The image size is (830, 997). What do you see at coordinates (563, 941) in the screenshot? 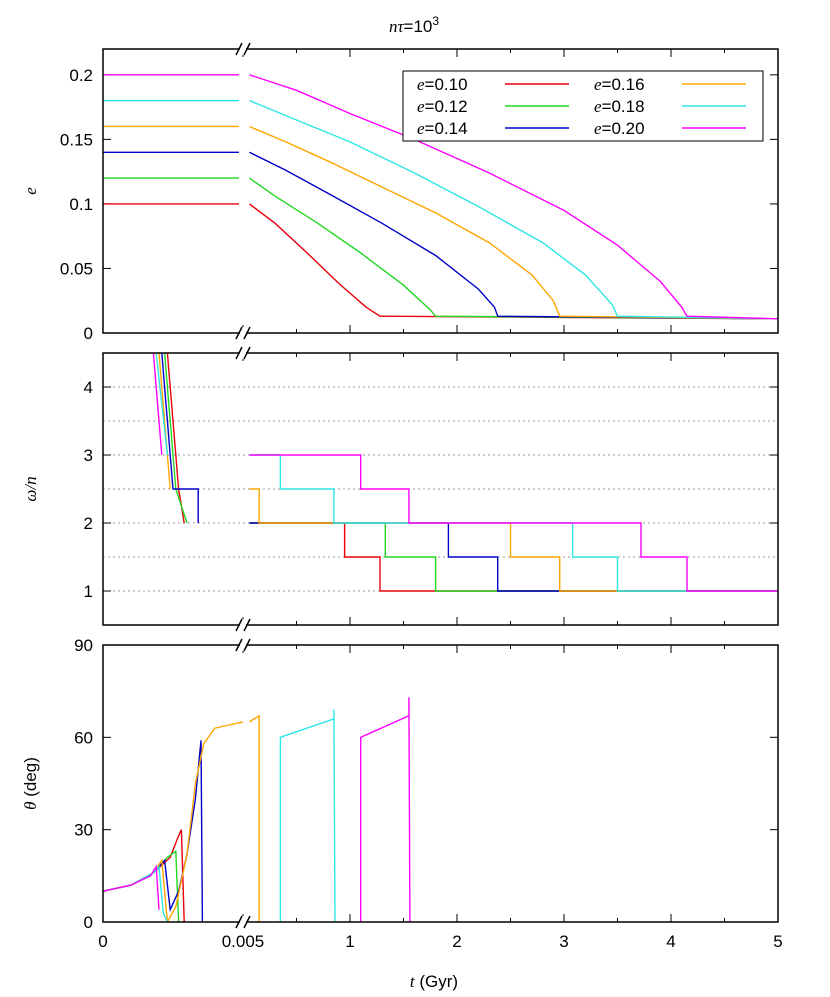
I see `x-tick-label: 3` at bounding box center [563, 941].